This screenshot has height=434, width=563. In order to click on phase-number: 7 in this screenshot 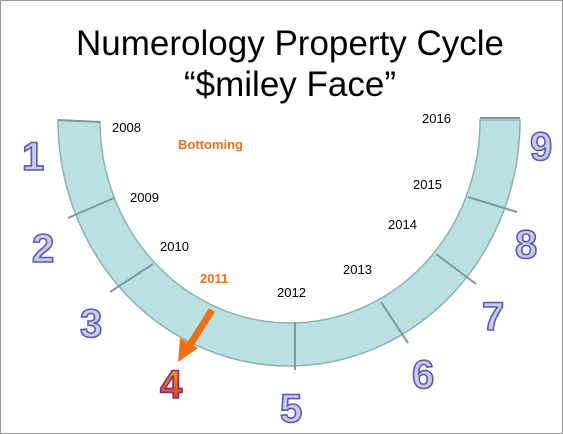, I will do `click(493, 317)`.